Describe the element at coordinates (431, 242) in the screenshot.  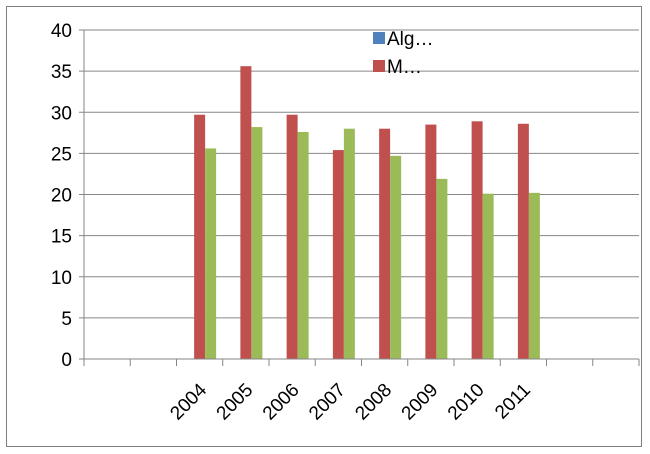
I see `bar-series-1-2009` at that location.